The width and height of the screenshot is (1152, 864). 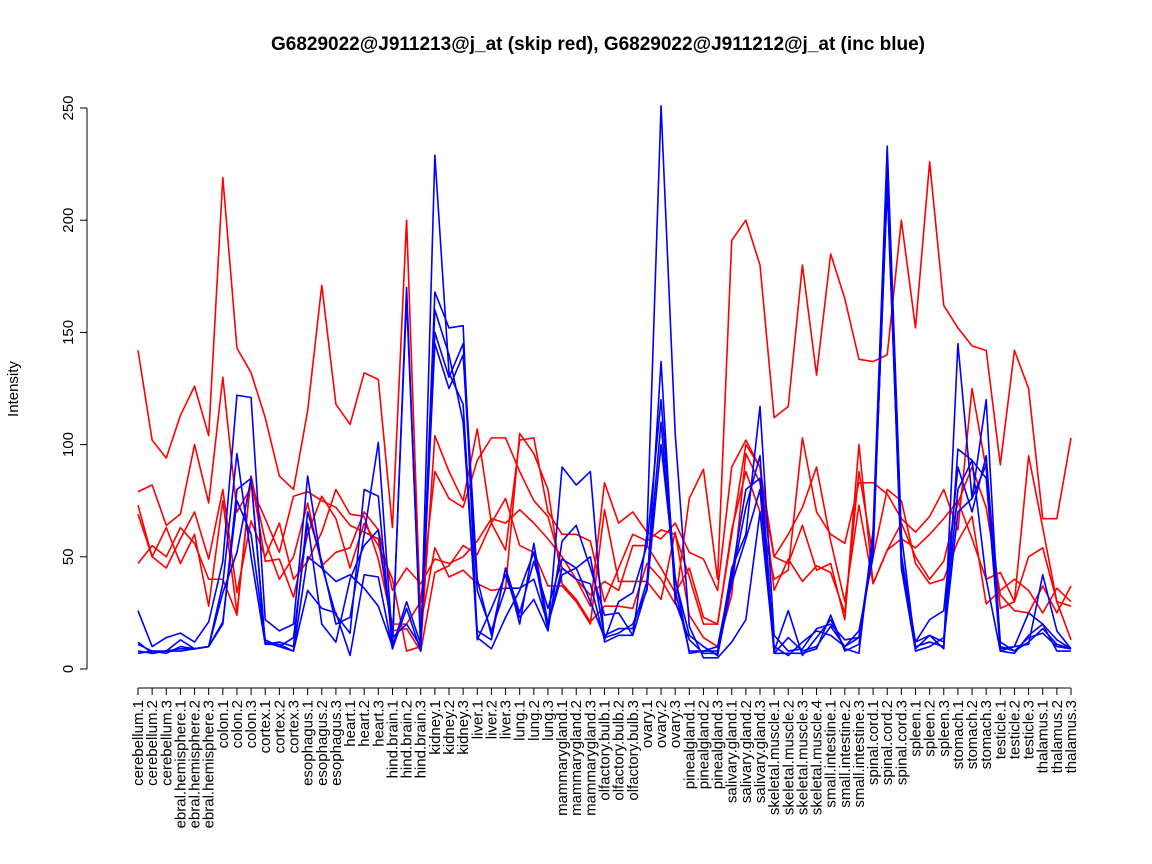 I want to click on x-tick-label: liver.3, so click(x=506, y=719).